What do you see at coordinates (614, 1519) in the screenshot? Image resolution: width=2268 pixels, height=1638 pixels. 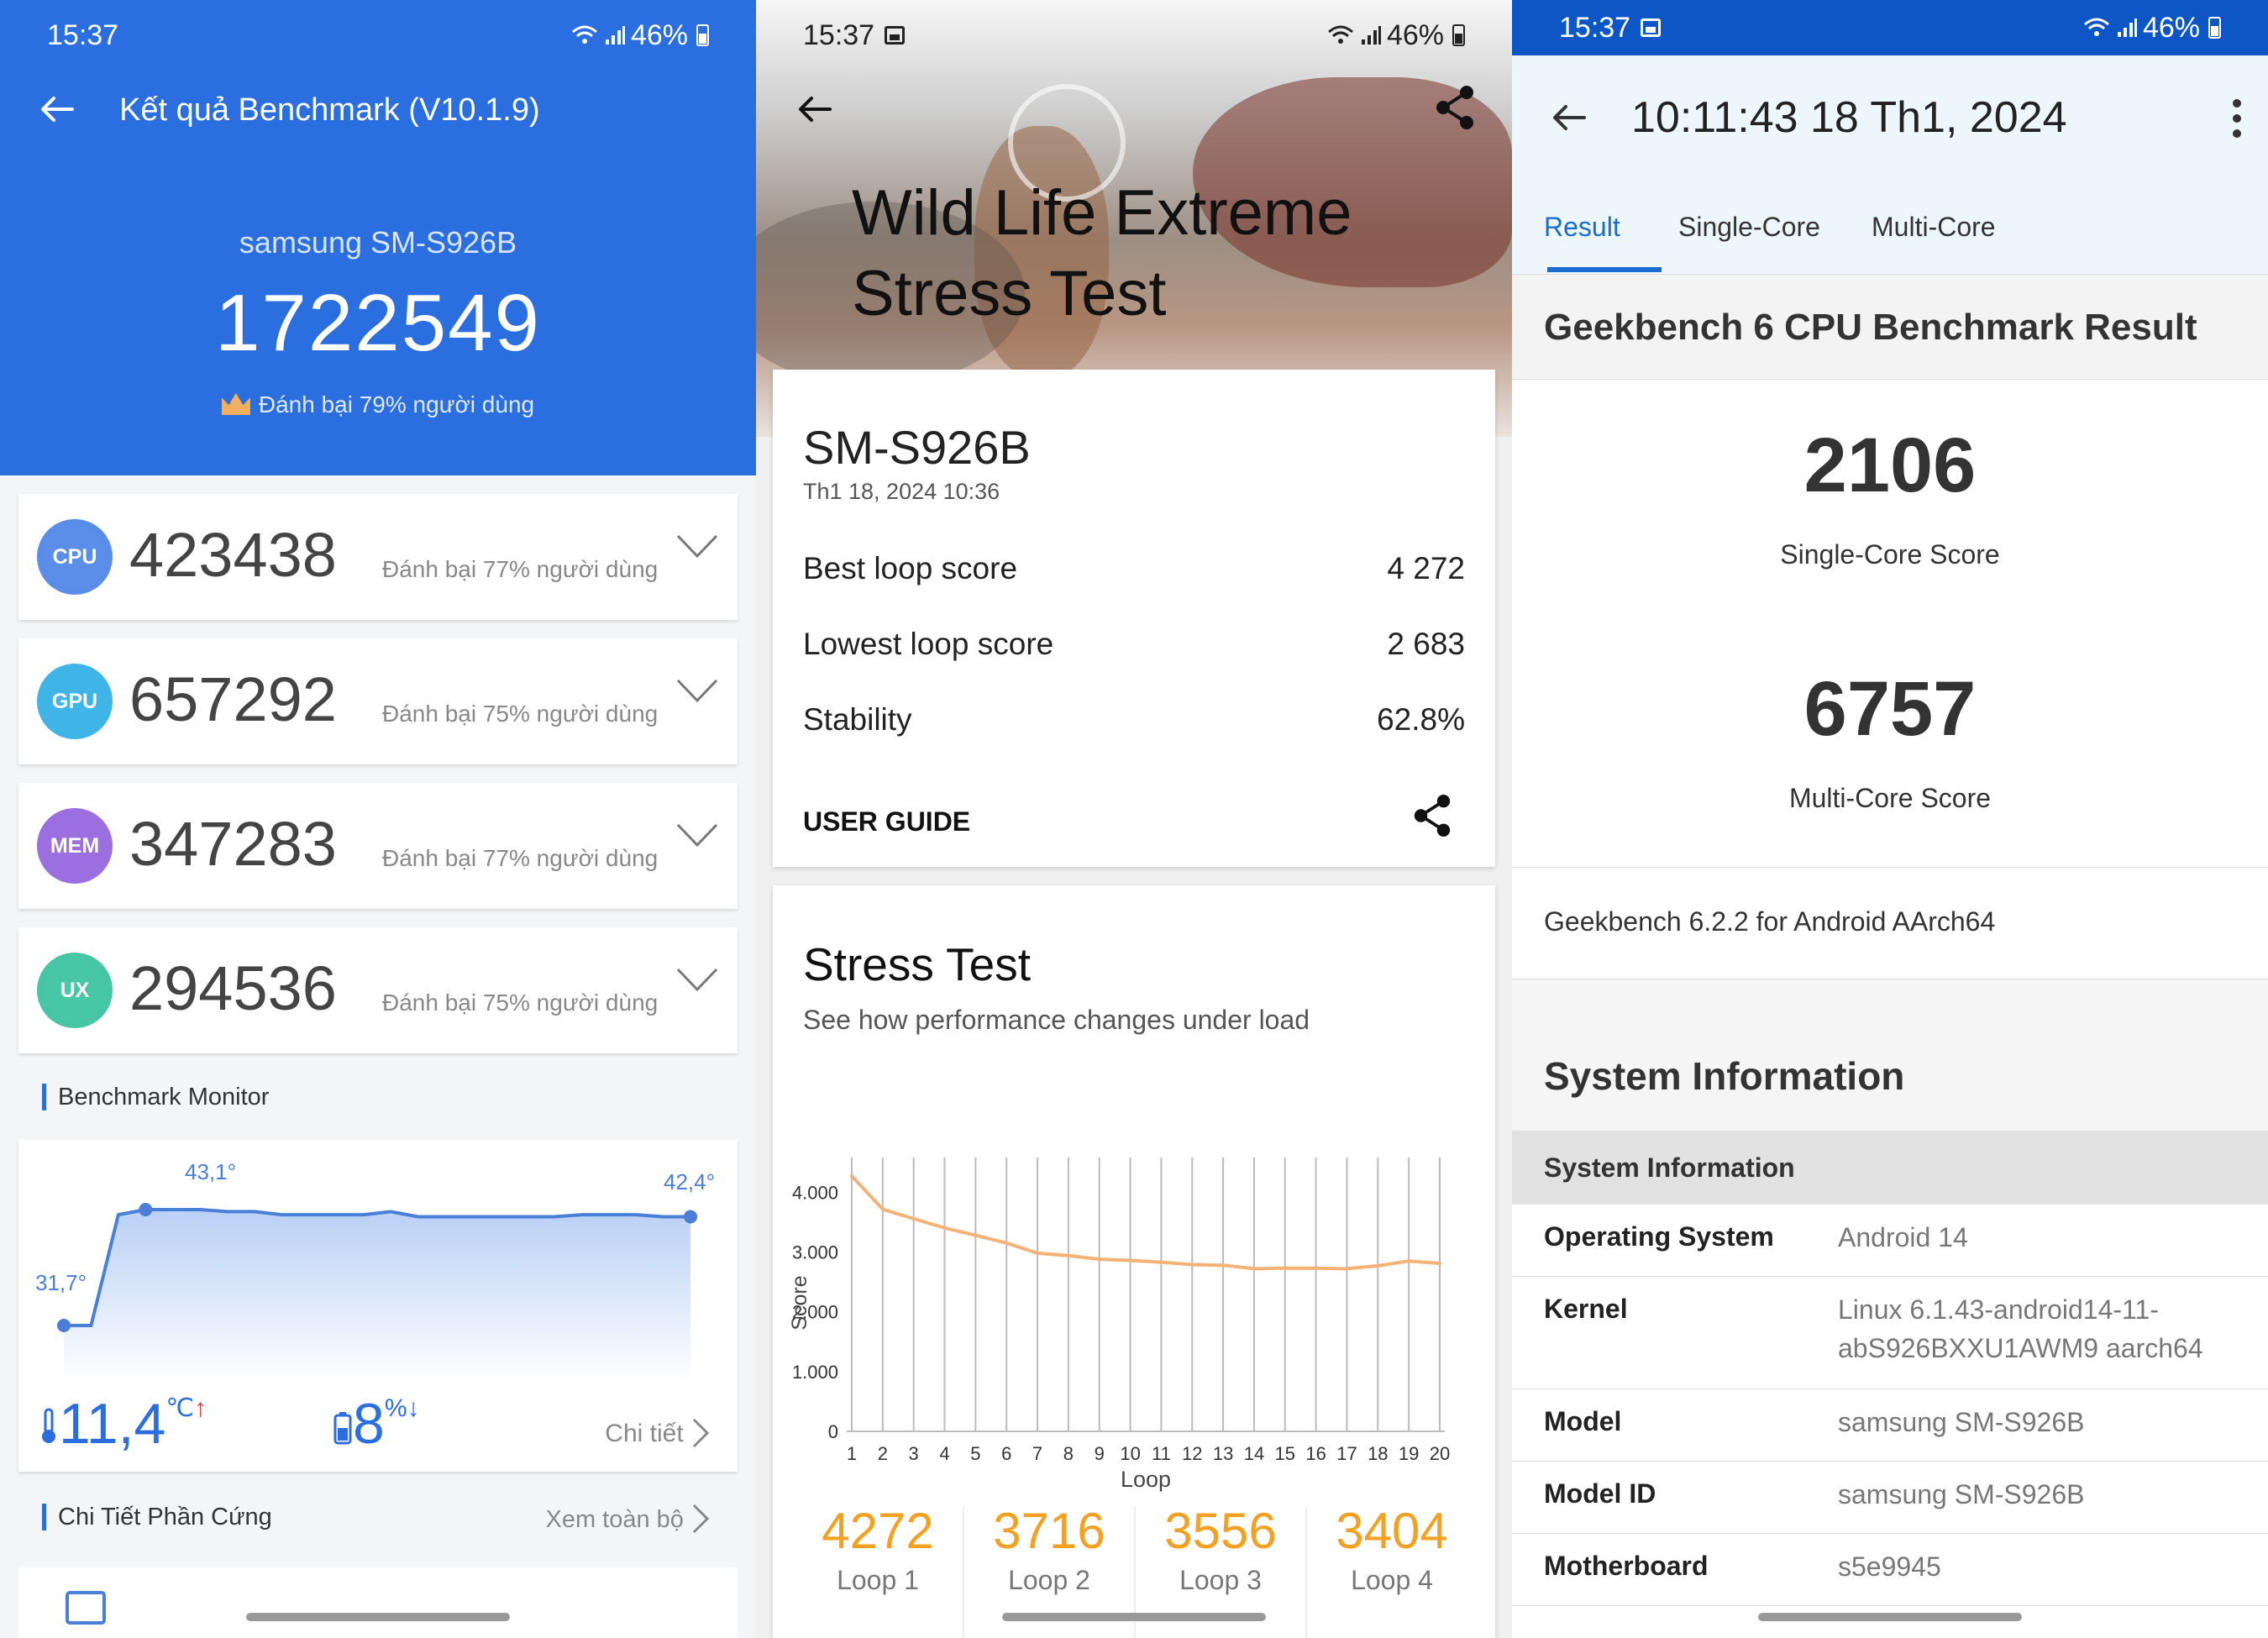 I see `see-all-label: Xem toàn bộ` at bounding box center [614, 1519].